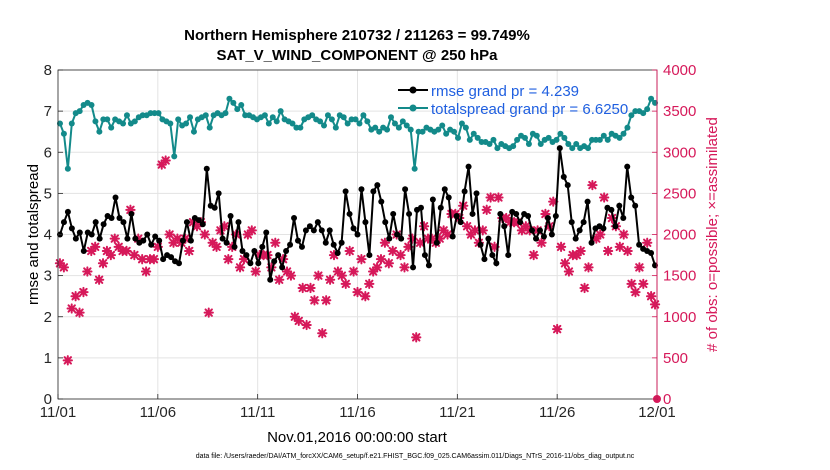 This screenshot has width=830, height=470. What do you see at coordinates (679, 111) in the screenshot?
I see `y-right-tick-label: 3500` at bounding box center [679, 111].